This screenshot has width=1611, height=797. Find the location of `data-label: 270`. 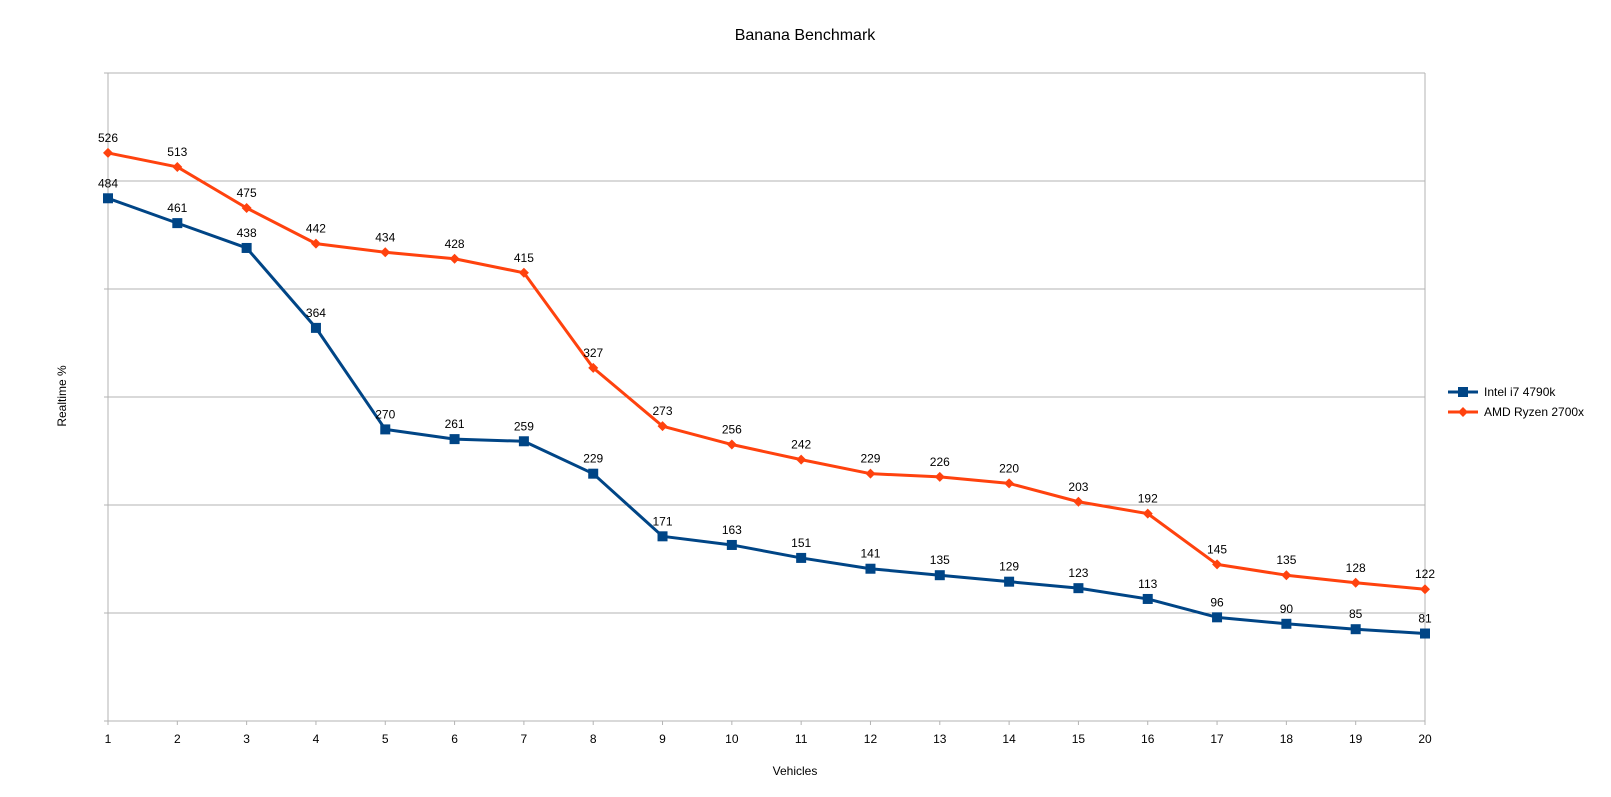

data-label: 270 is located at coordinates (385, 414).